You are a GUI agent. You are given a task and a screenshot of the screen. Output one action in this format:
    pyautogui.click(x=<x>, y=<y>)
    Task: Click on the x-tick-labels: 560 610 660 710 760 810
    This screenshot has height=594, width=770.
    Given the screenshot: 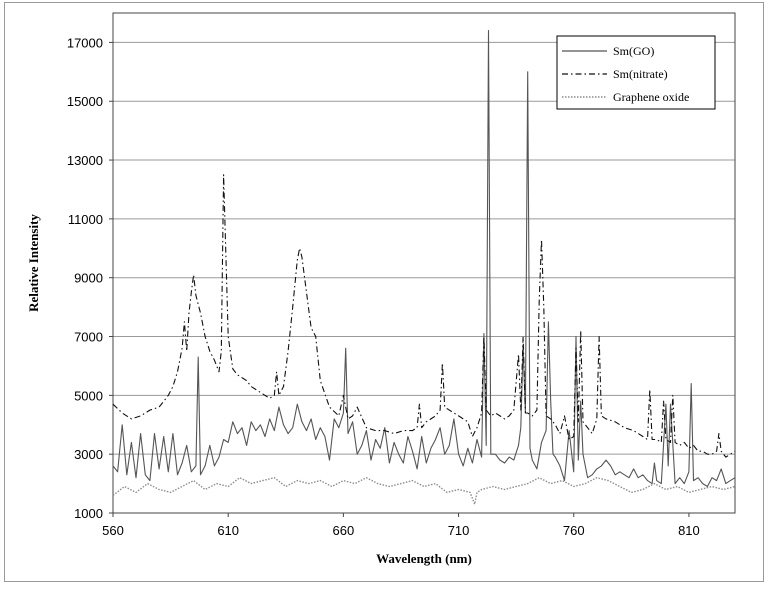 What is the action you would take?
    pyautogui.click(x=401, y=525)
    